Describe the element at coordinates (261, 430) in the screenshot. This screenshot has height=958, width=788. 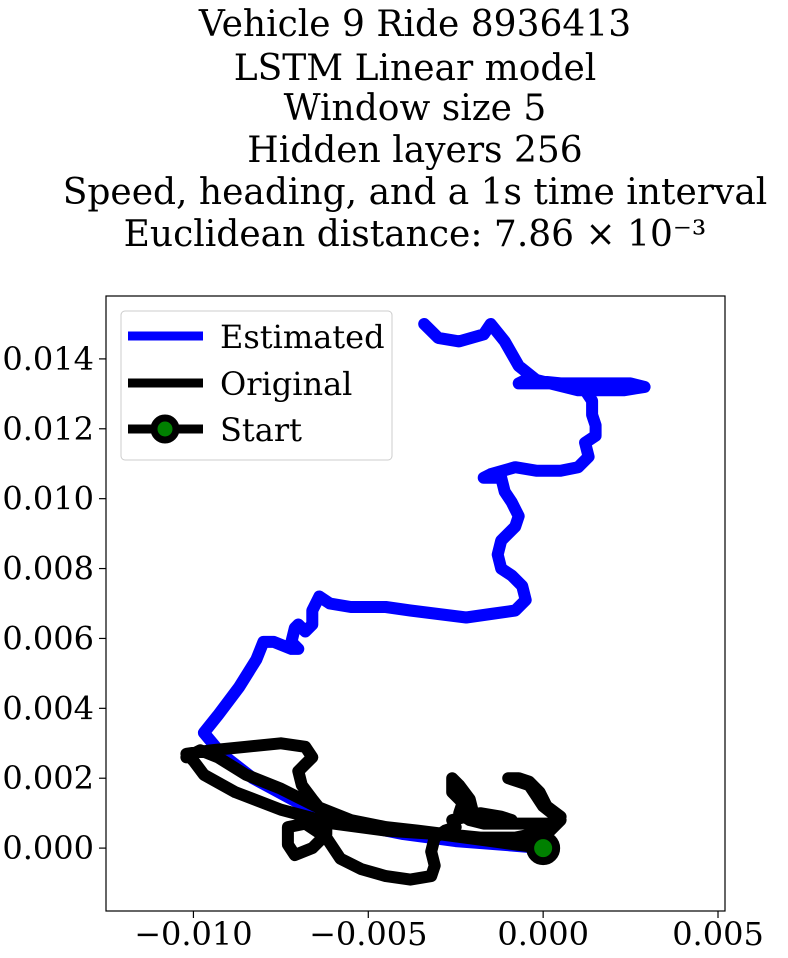
I see `legend-start-label: Start` at that location.